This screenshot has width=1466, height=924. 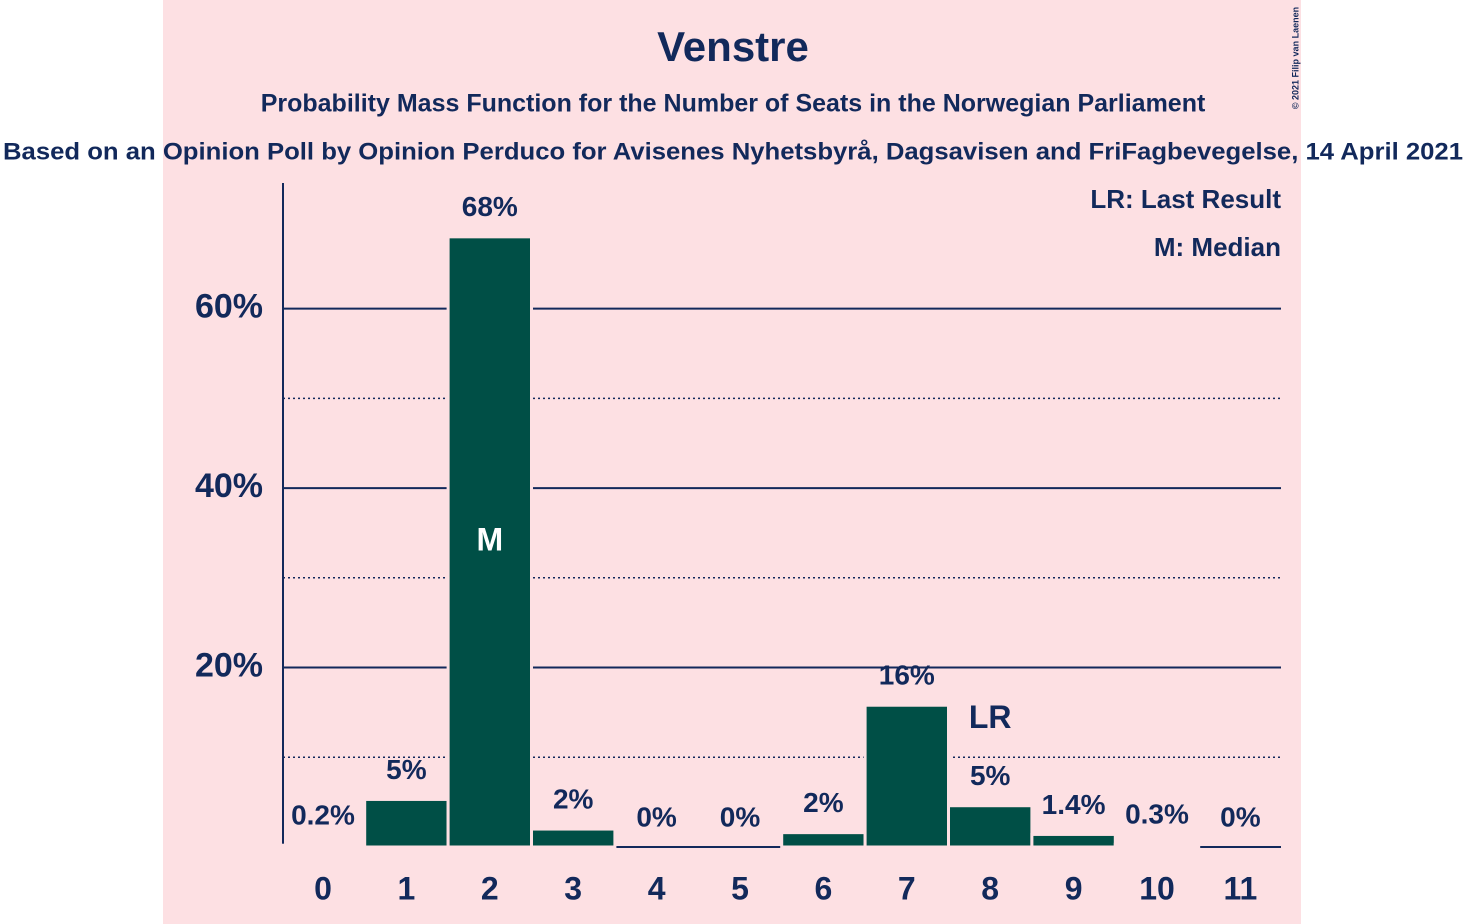 What do you see at coordinates (1217, 247) in the screenshot?
I see `legend-note: M: Median` at bounding box center [1217, 247].